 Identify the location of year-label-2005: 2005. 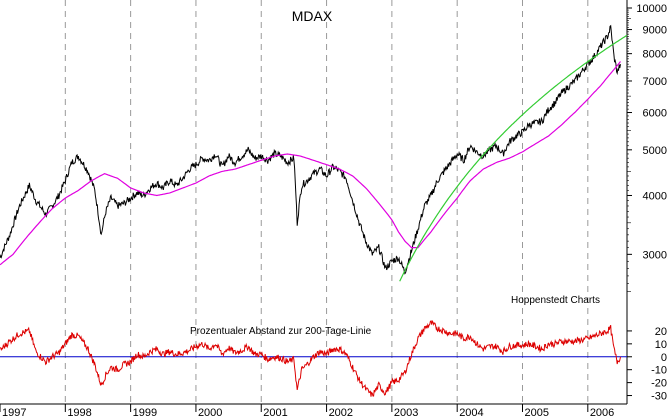
(537, 413).